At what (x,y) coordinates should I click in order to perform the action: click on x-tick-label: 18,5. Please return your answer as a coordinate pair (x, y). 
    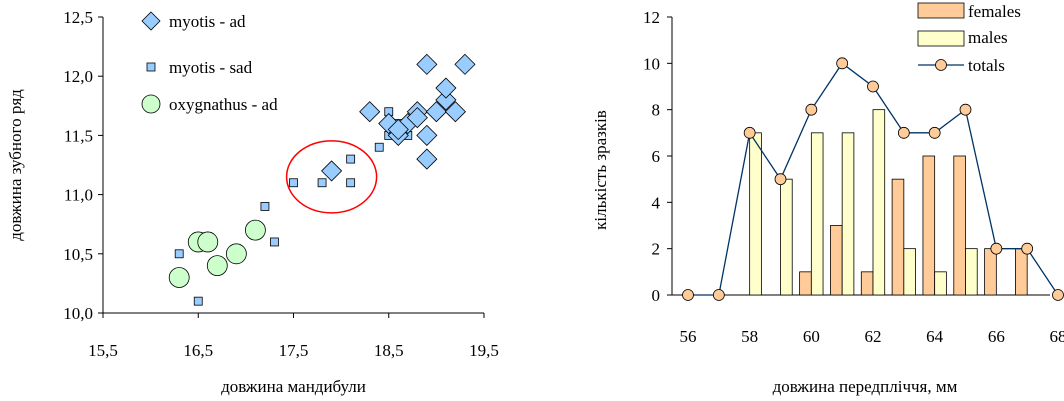
    Looking at the image, I should click on (389, 350).